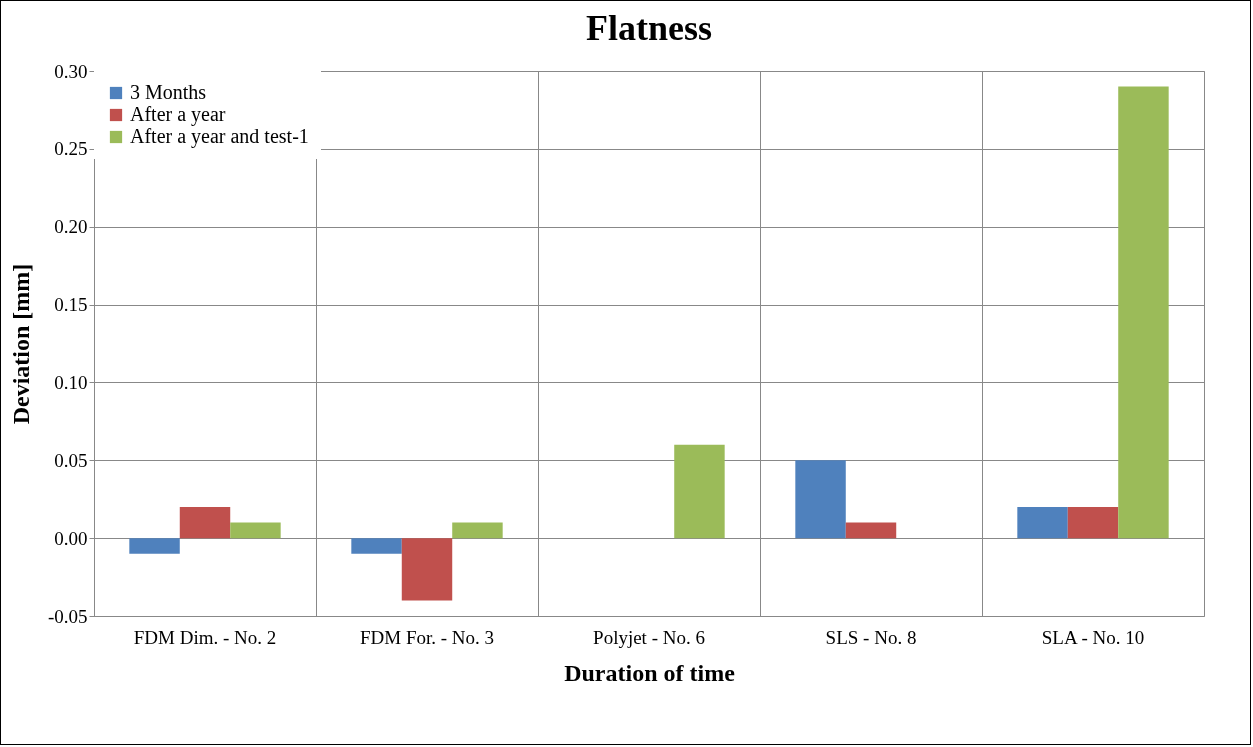 The width and height of the screenshot is (1253, 747). What do you see at coordinates (71, 460) in the screenshot?
I see `y-tick-label: 0.05` at bounding box center [71, 460].